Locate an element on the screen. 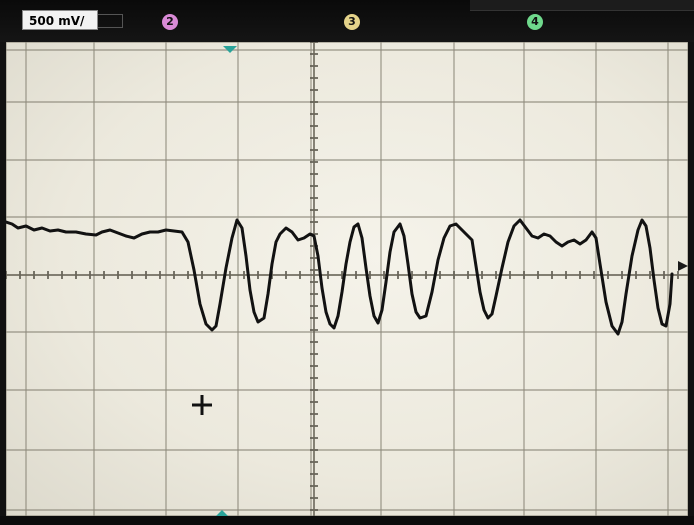 The height and width of the screenshot is (525, 694). channel-1-scale-frame is located at coordinates (110, 21).